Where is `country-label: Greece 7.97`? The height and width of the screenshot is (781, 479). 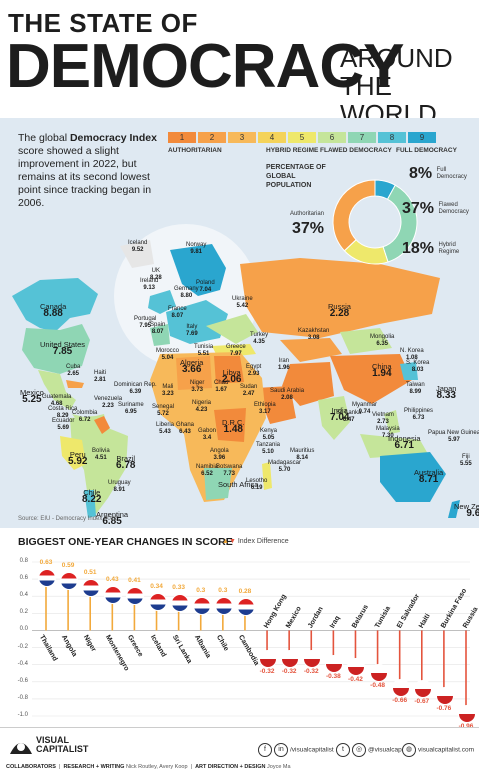
country-label: Greece 7.97 is located at coordinates (236, 350).